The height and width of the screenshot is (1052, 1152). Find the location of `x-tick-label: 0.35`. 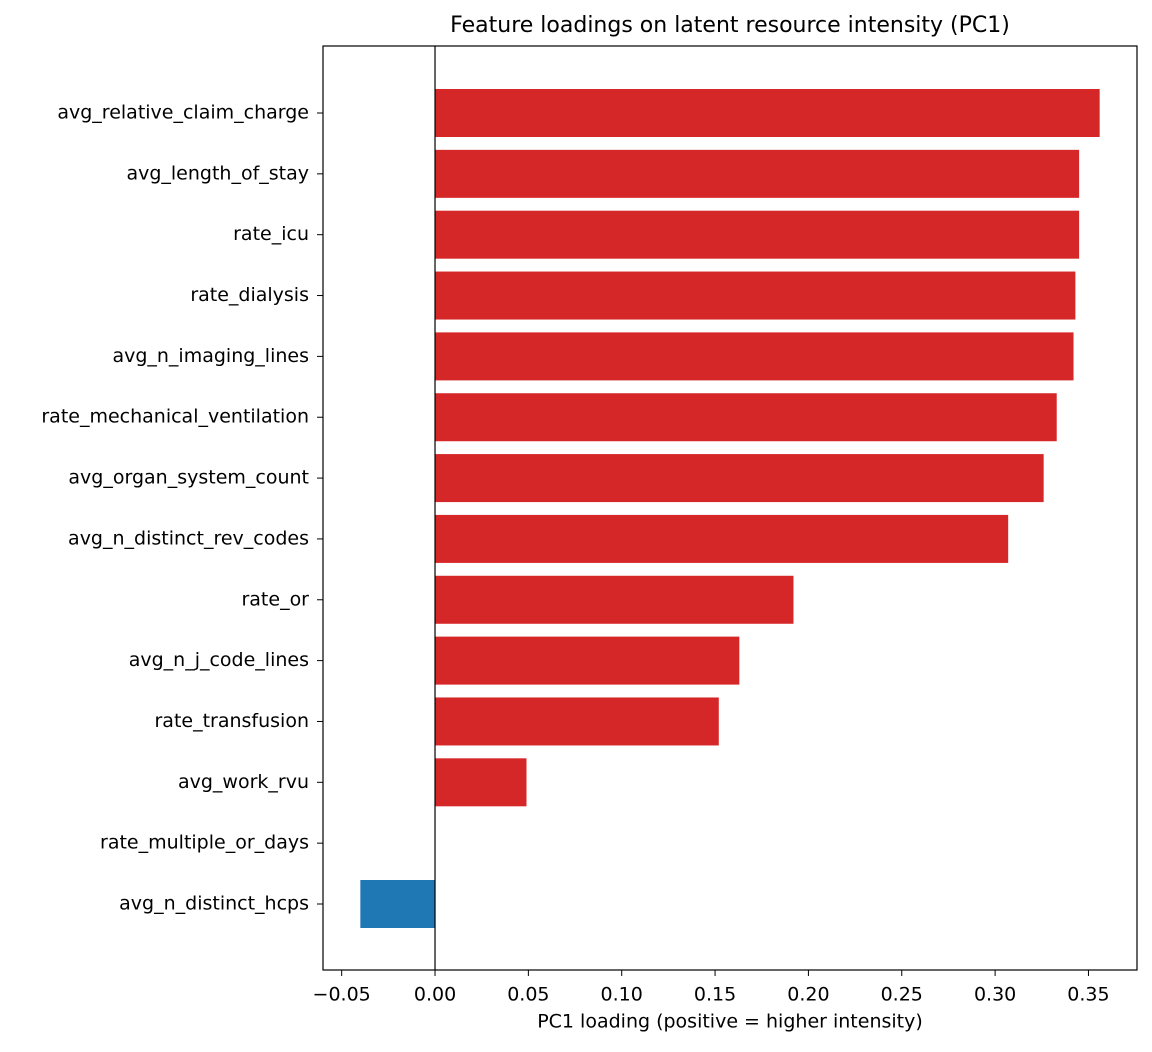

x-tick-label: 0.35 is located at coordinates (1088, 995).